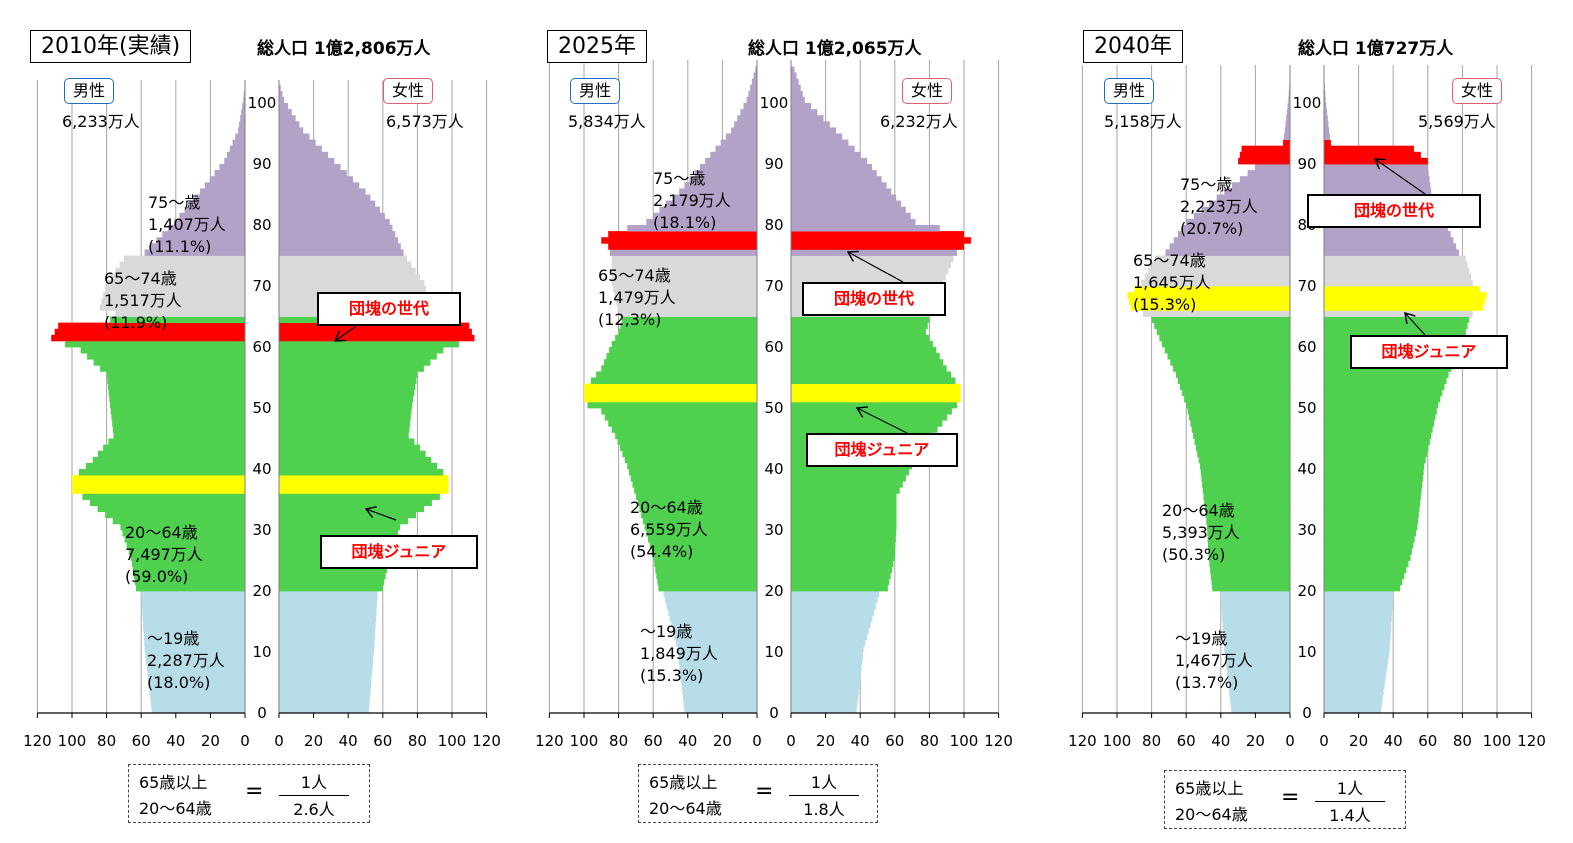 Image resolution: width=1573 pixels, height=843 pixels. I want to click on x-tick-label-male: 20, so click(210, 741).